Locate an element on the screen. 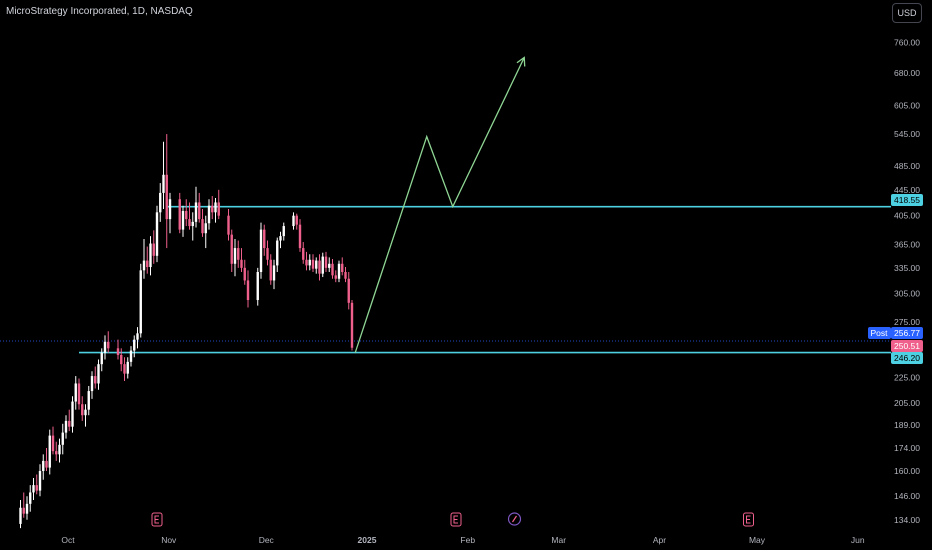 Image resolution: width=932 pixels, height=550 pixels. y-tick-label: 405.00 is located at coordinates (907, 216).